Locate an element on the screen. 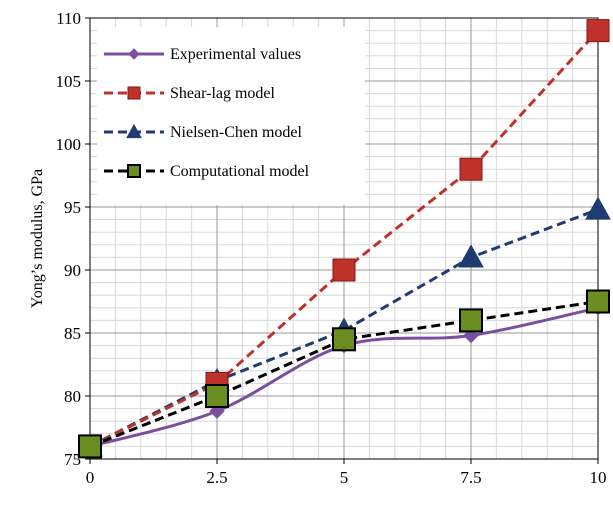  legend-marker-nielsen-chen-model is located at coordinates (134, 131).